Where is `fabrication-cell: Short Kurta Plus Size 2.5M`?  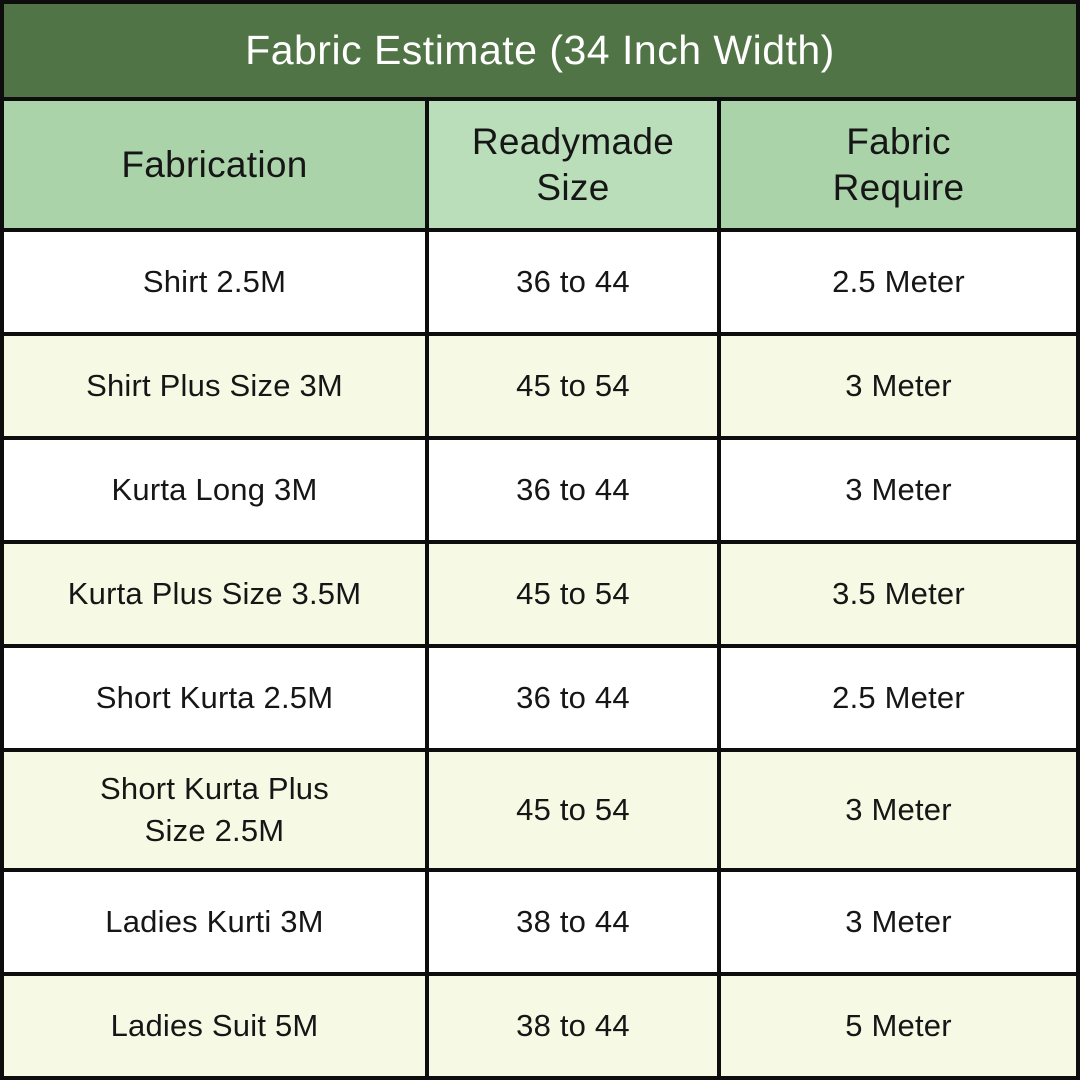
fabrication-cell: Short Kurta Plus Size 2.5M is located at coordinates (214, 810).